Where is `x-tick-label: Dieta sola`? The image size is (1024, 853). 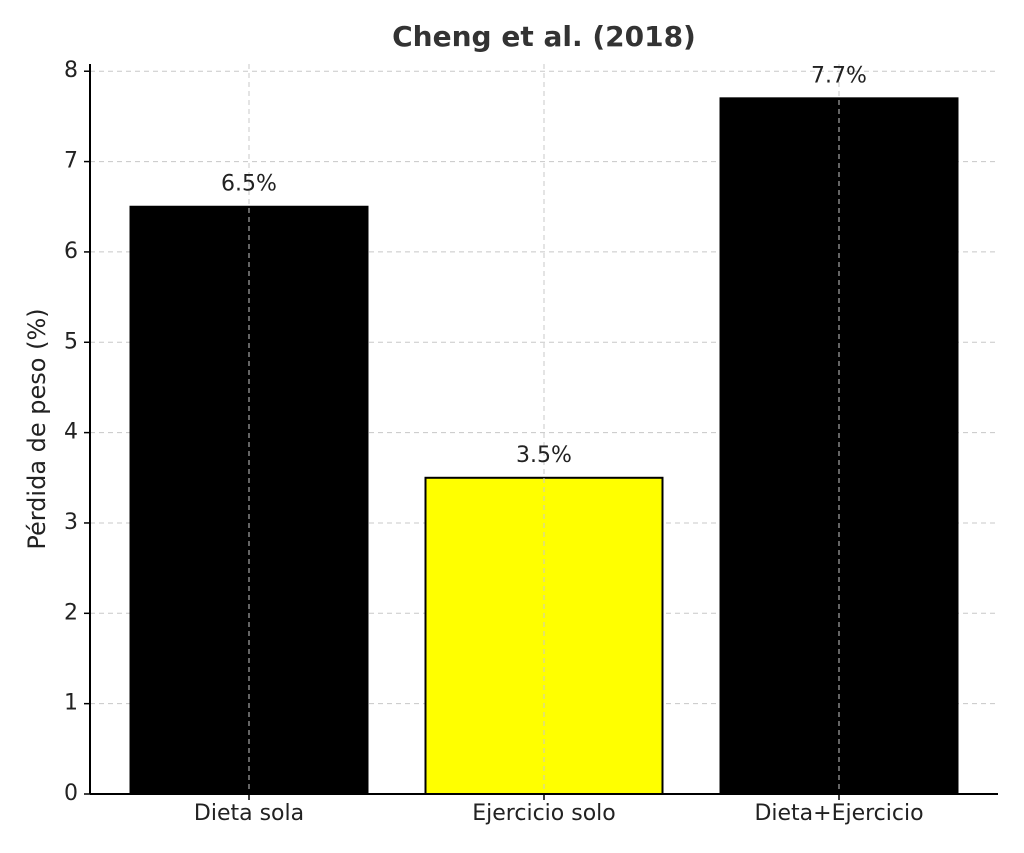 x-tick-label: Dieta sola is located at coordinates (249, 813).